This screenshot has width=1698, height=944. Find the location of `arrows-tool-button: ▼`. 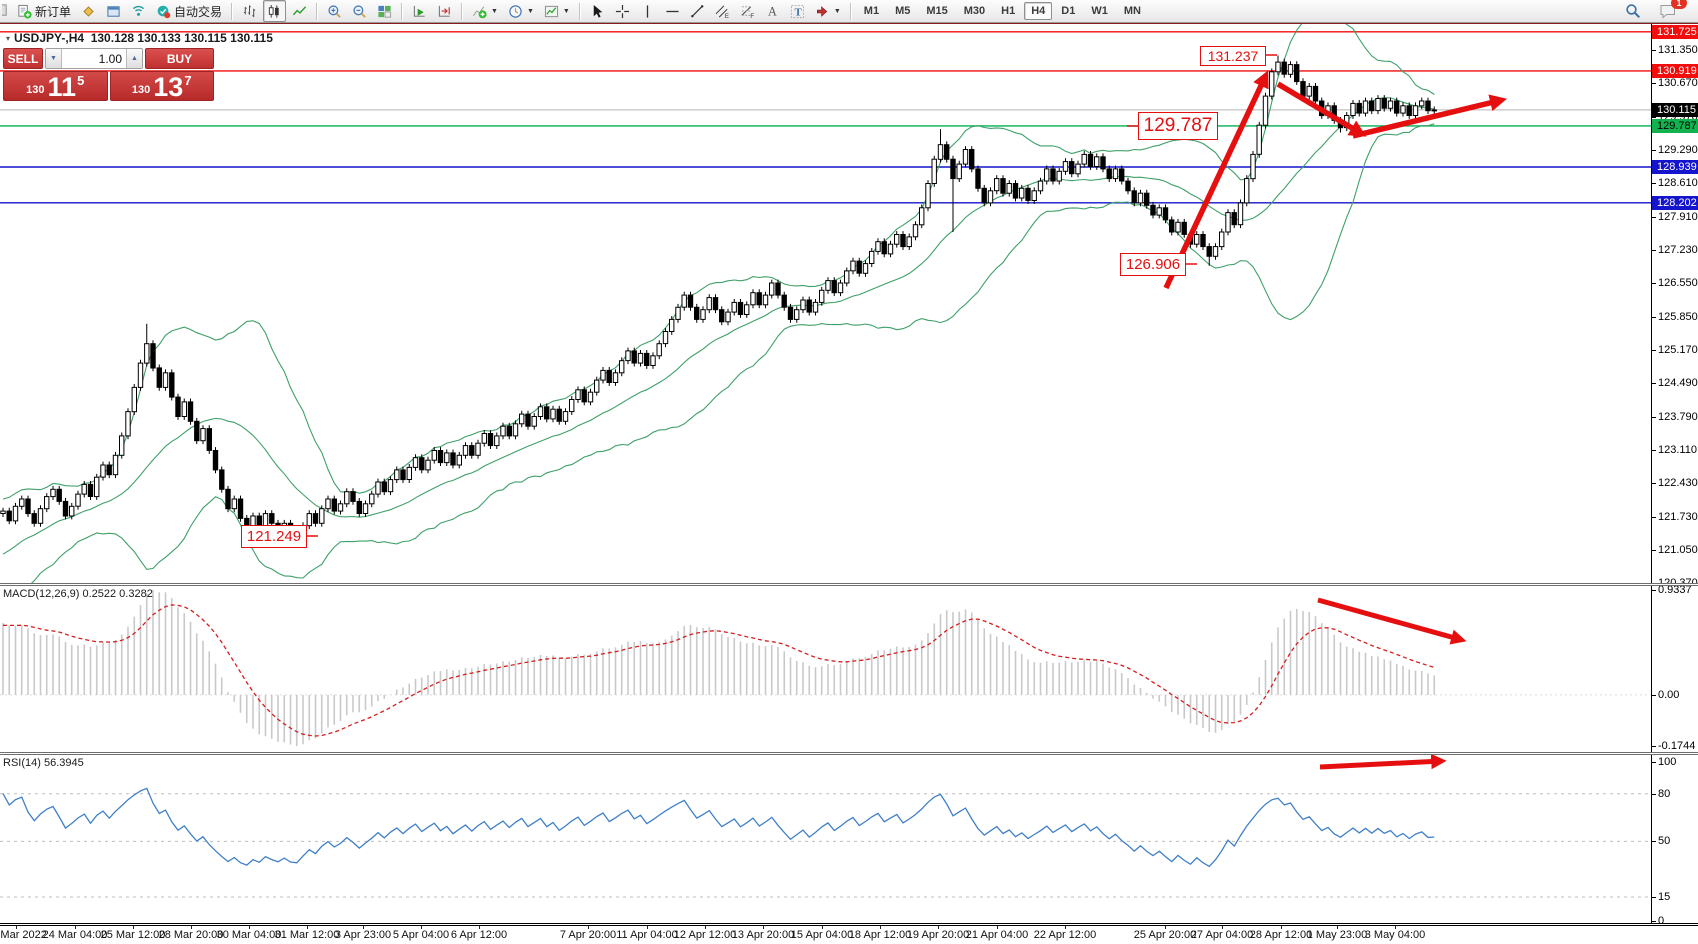

arrows-tool-button: ▼ is located at coordinates (828, 11).